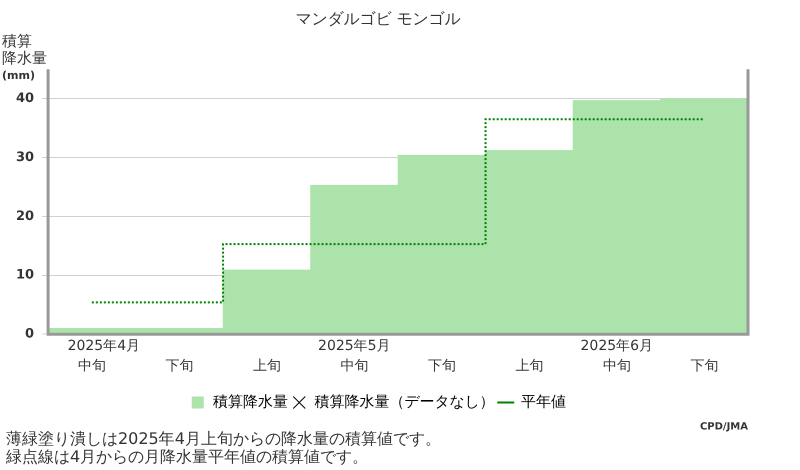 The image size is (800, 470). I want to click on text: 2025年4月, so click(104, 346).